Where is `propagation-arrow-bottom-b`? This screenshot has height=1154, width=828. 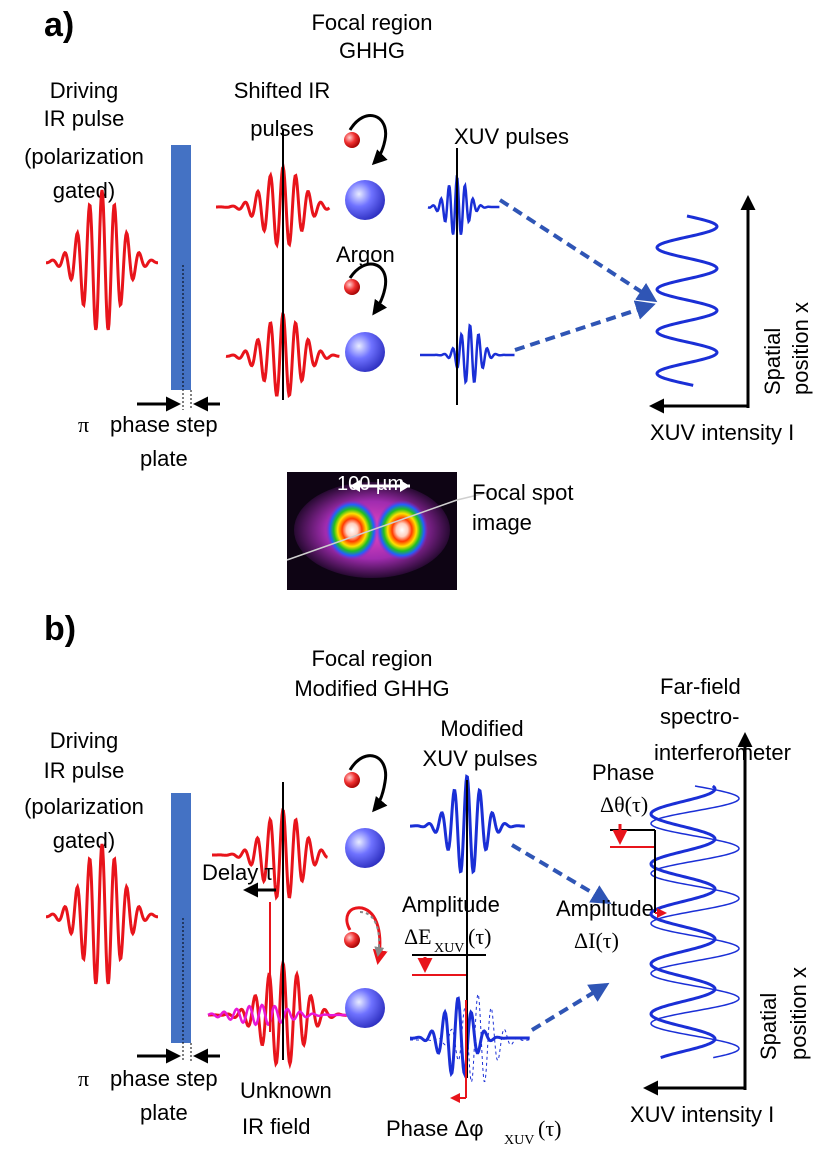
propagation-arrow-bottom-b is located at coordinates (570, 1007).